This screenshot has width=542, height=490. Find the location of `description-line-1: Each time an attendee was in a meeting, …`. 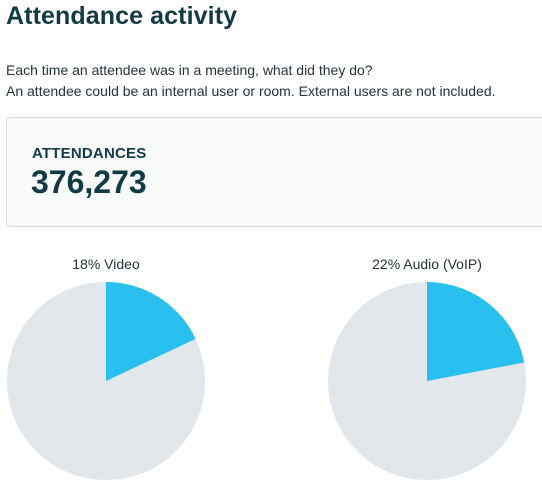

description-line-1: Each time an attendee was in a meeting, … is located at coordinates (189, 70).